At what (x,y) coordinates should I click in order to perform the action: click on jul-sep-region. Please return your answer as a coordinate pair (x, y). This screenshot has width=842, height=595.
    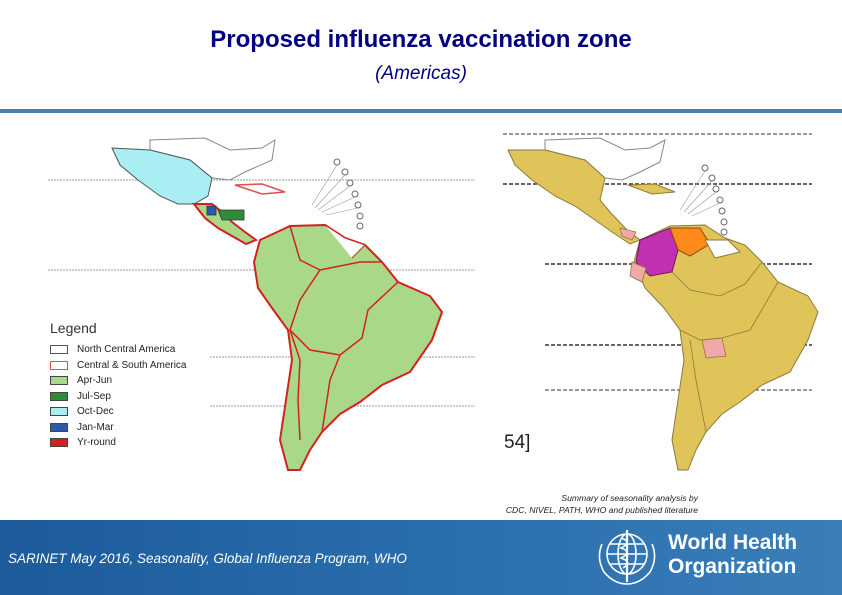
    Looking at the image, I should click on (231, 215).